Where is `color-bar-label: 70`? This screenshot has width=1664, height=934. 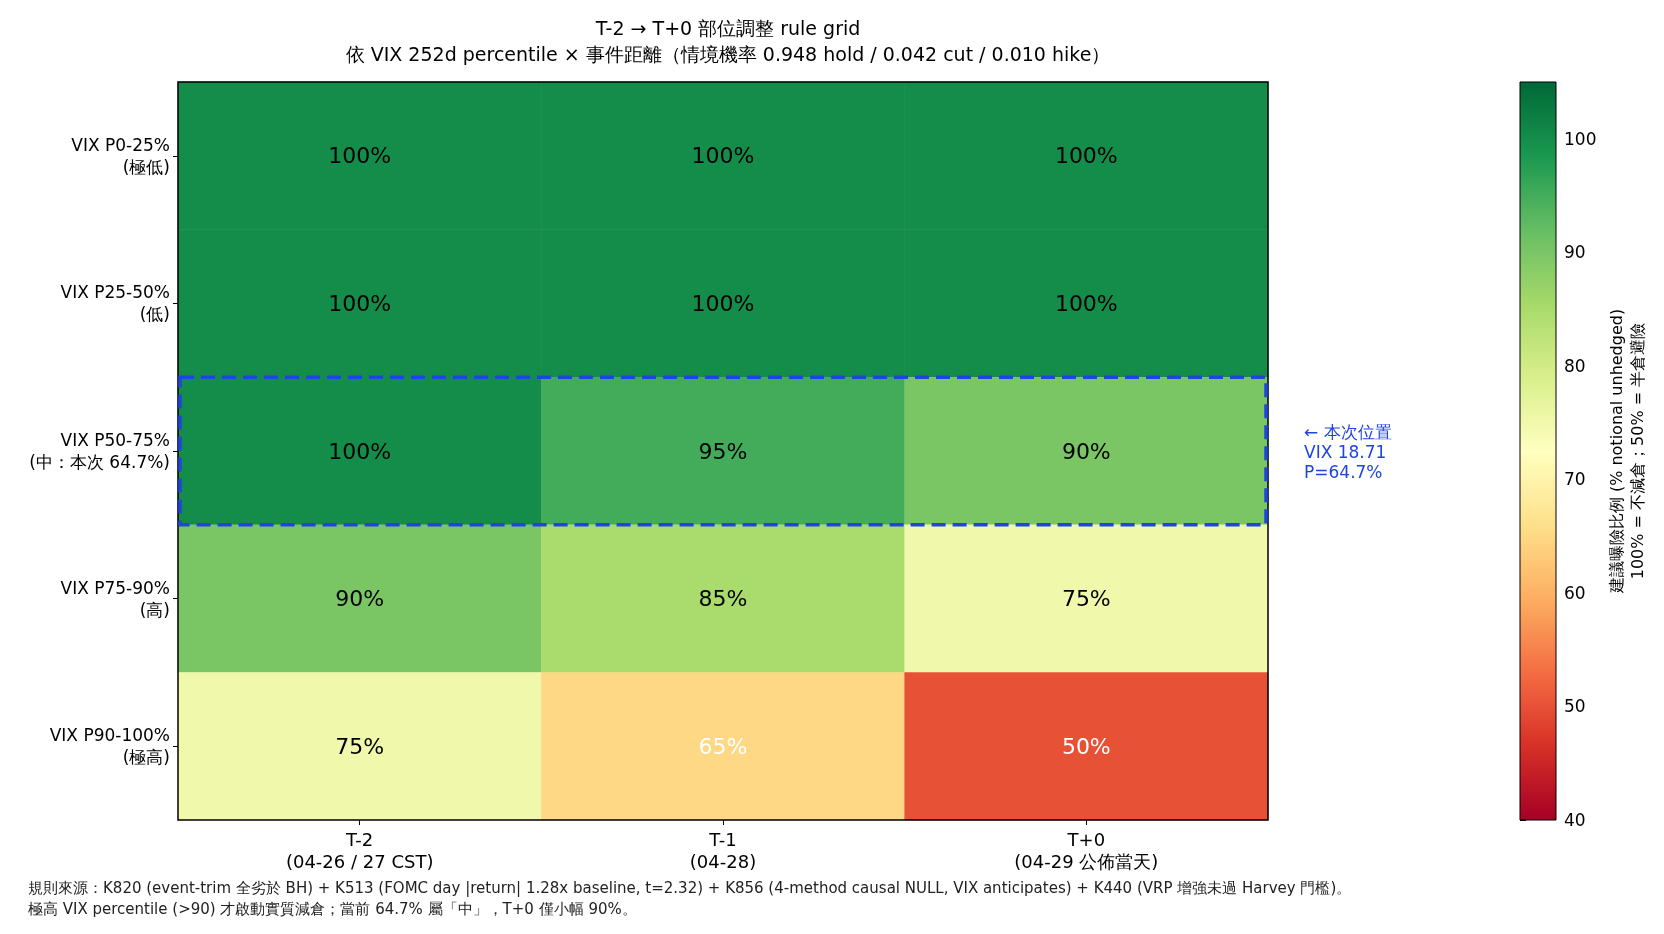 color-bar-label: 70 is located at coordinates (1575, 479).